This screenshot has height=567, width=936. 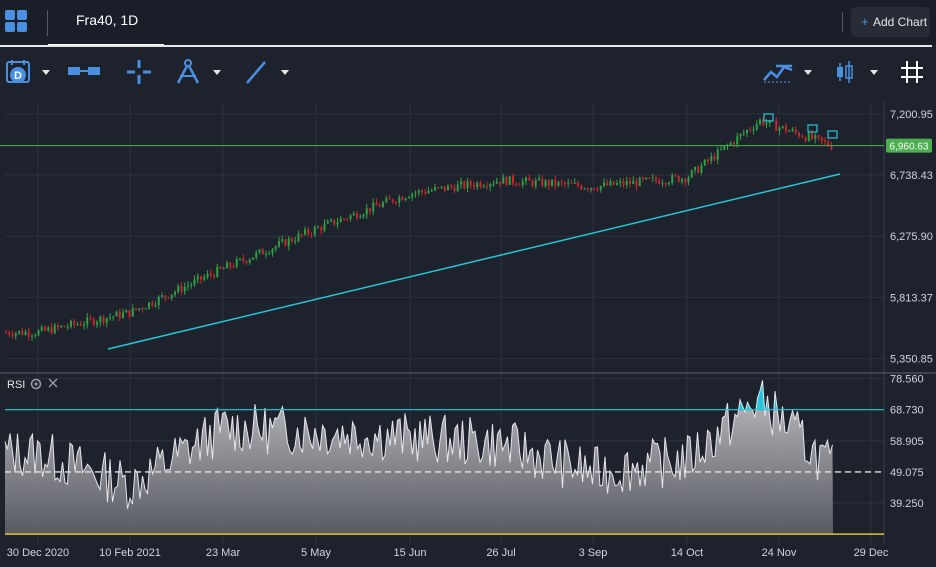 I want to click on gridlines-toggle-icon, so click(x=912, y=72).